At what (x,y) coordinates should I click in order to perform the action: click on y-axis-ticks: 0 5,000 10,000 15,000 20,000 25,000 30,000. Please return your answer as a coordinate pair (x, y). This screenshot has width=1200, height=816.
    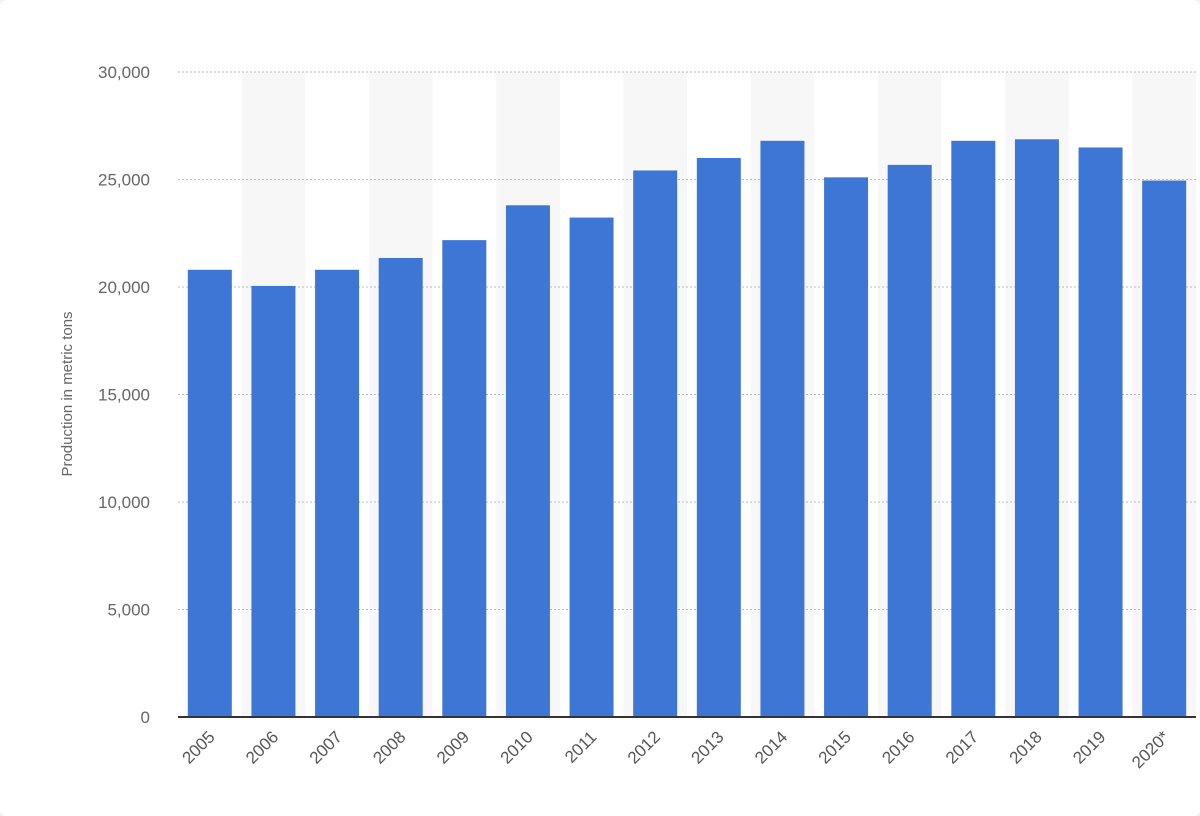
    Looking at the image, I should click on (124, 395).